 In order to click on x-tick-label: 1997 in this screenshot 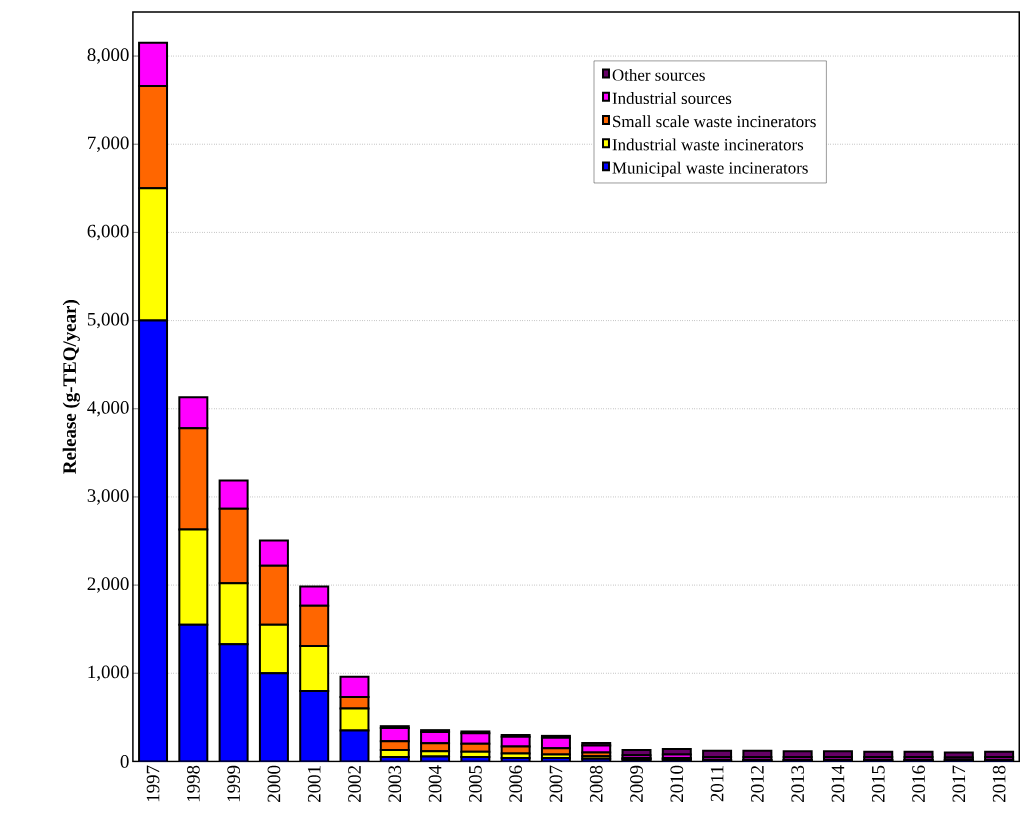, I will do `click(153, 783)`.